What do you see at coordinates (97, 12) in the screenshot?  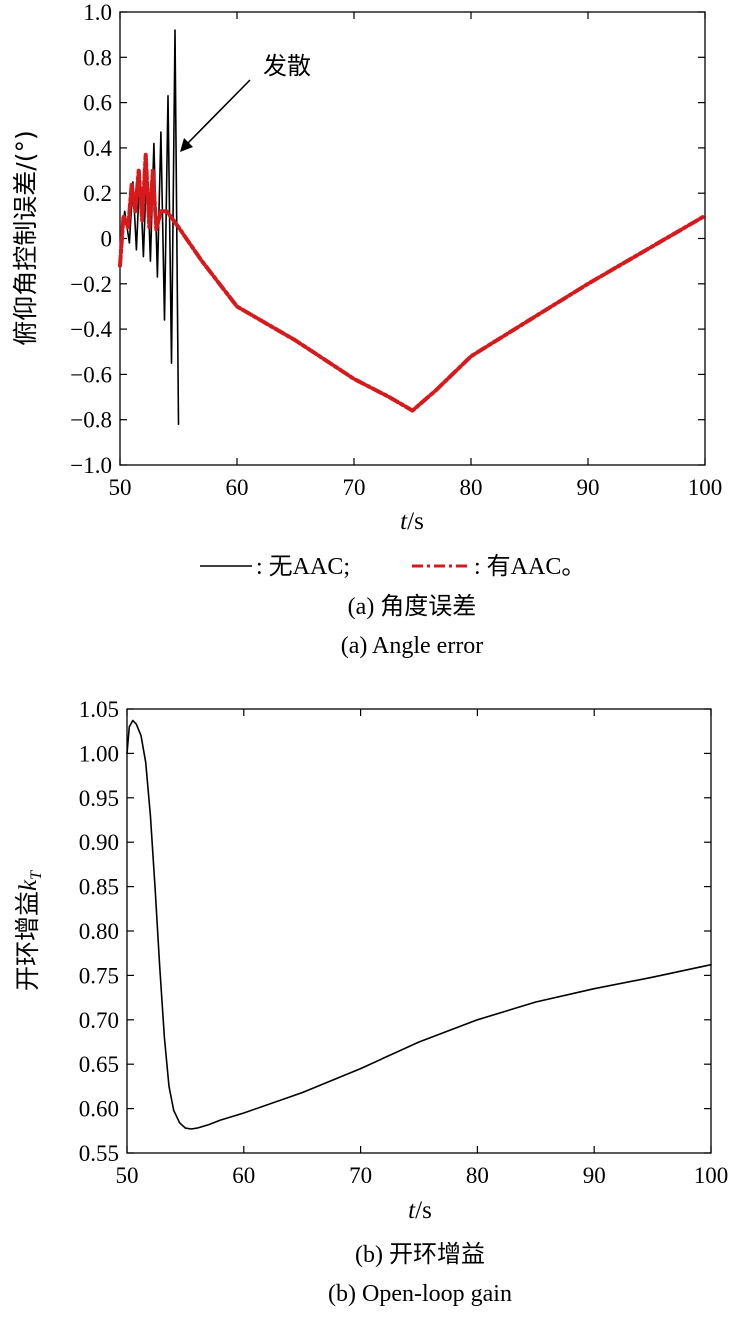 I see `y-tick-label: 1.0` at bounding box center [97, 12].